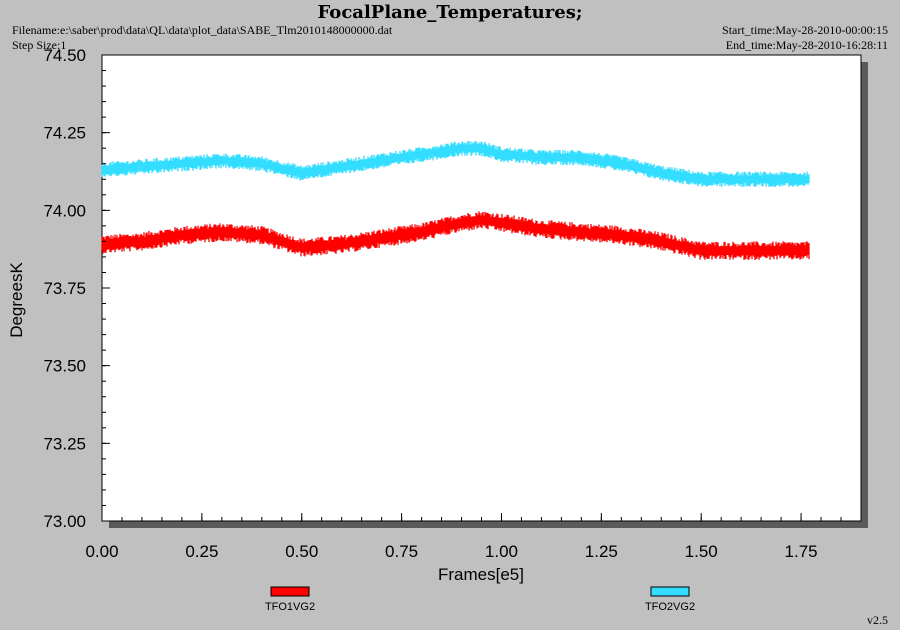 Image resolution: width=900 pixels, height=630 pixels. What do you see at coordinates (64, 366) in the screenshot?
I see `y-tick-label: 73.50` at bounding box center [64, 366].